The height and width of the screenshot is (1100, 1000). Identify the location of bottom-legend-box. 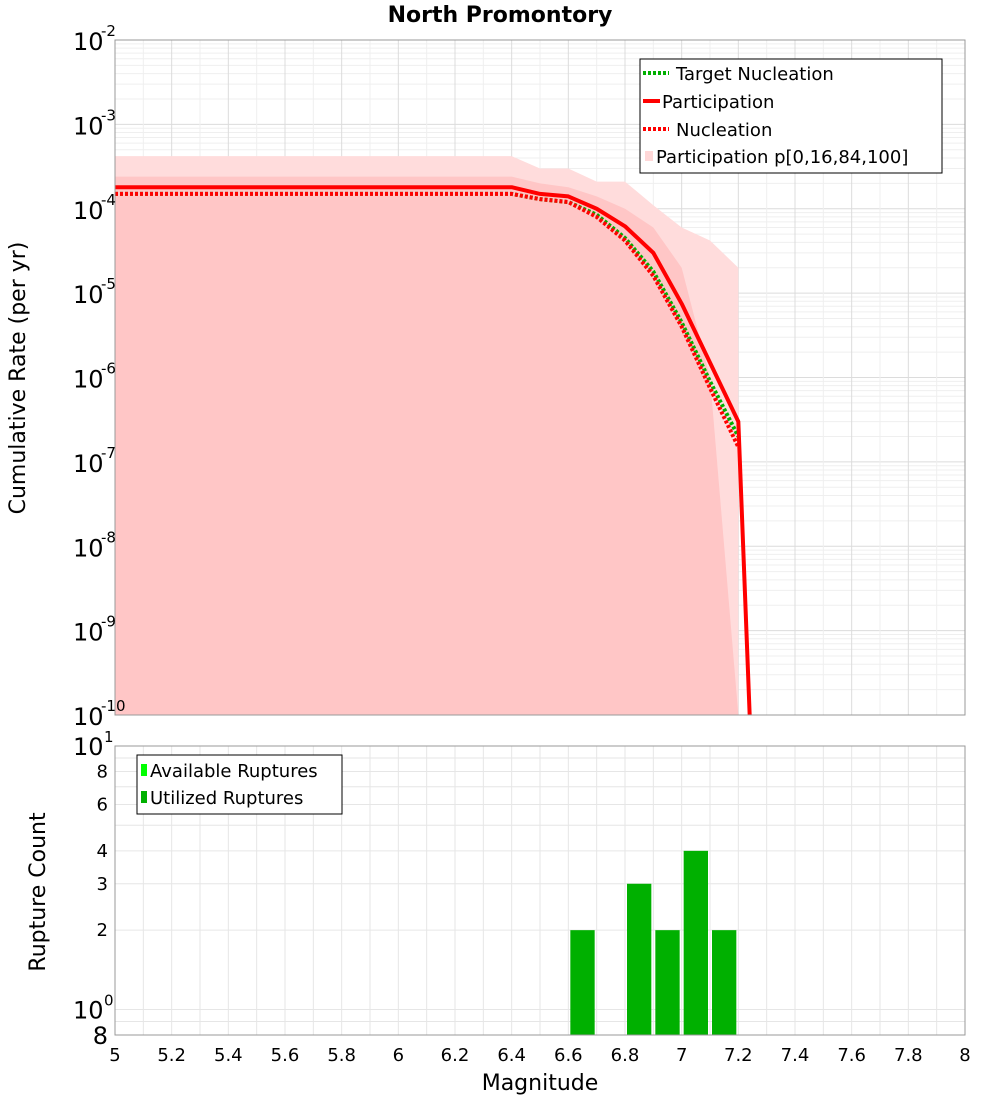
(239, 784).